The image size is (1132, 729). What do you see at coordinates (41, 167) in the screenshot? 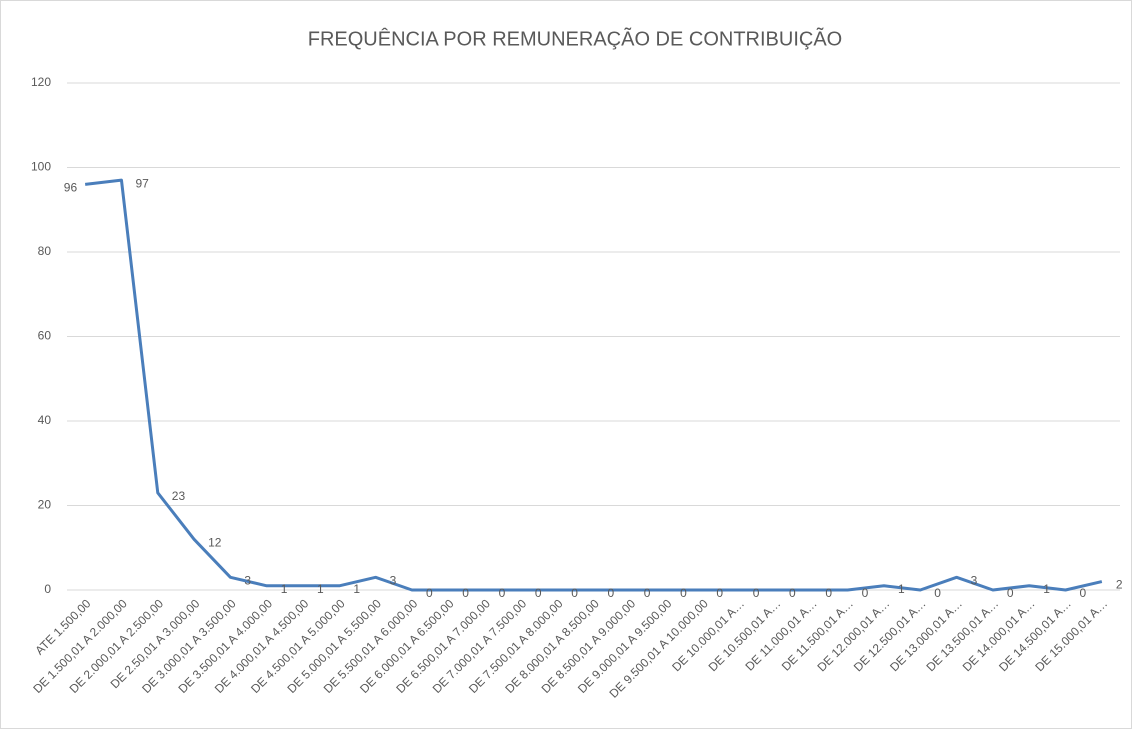
I see `y-tick-label: 100` at bounding box center [41, 167].